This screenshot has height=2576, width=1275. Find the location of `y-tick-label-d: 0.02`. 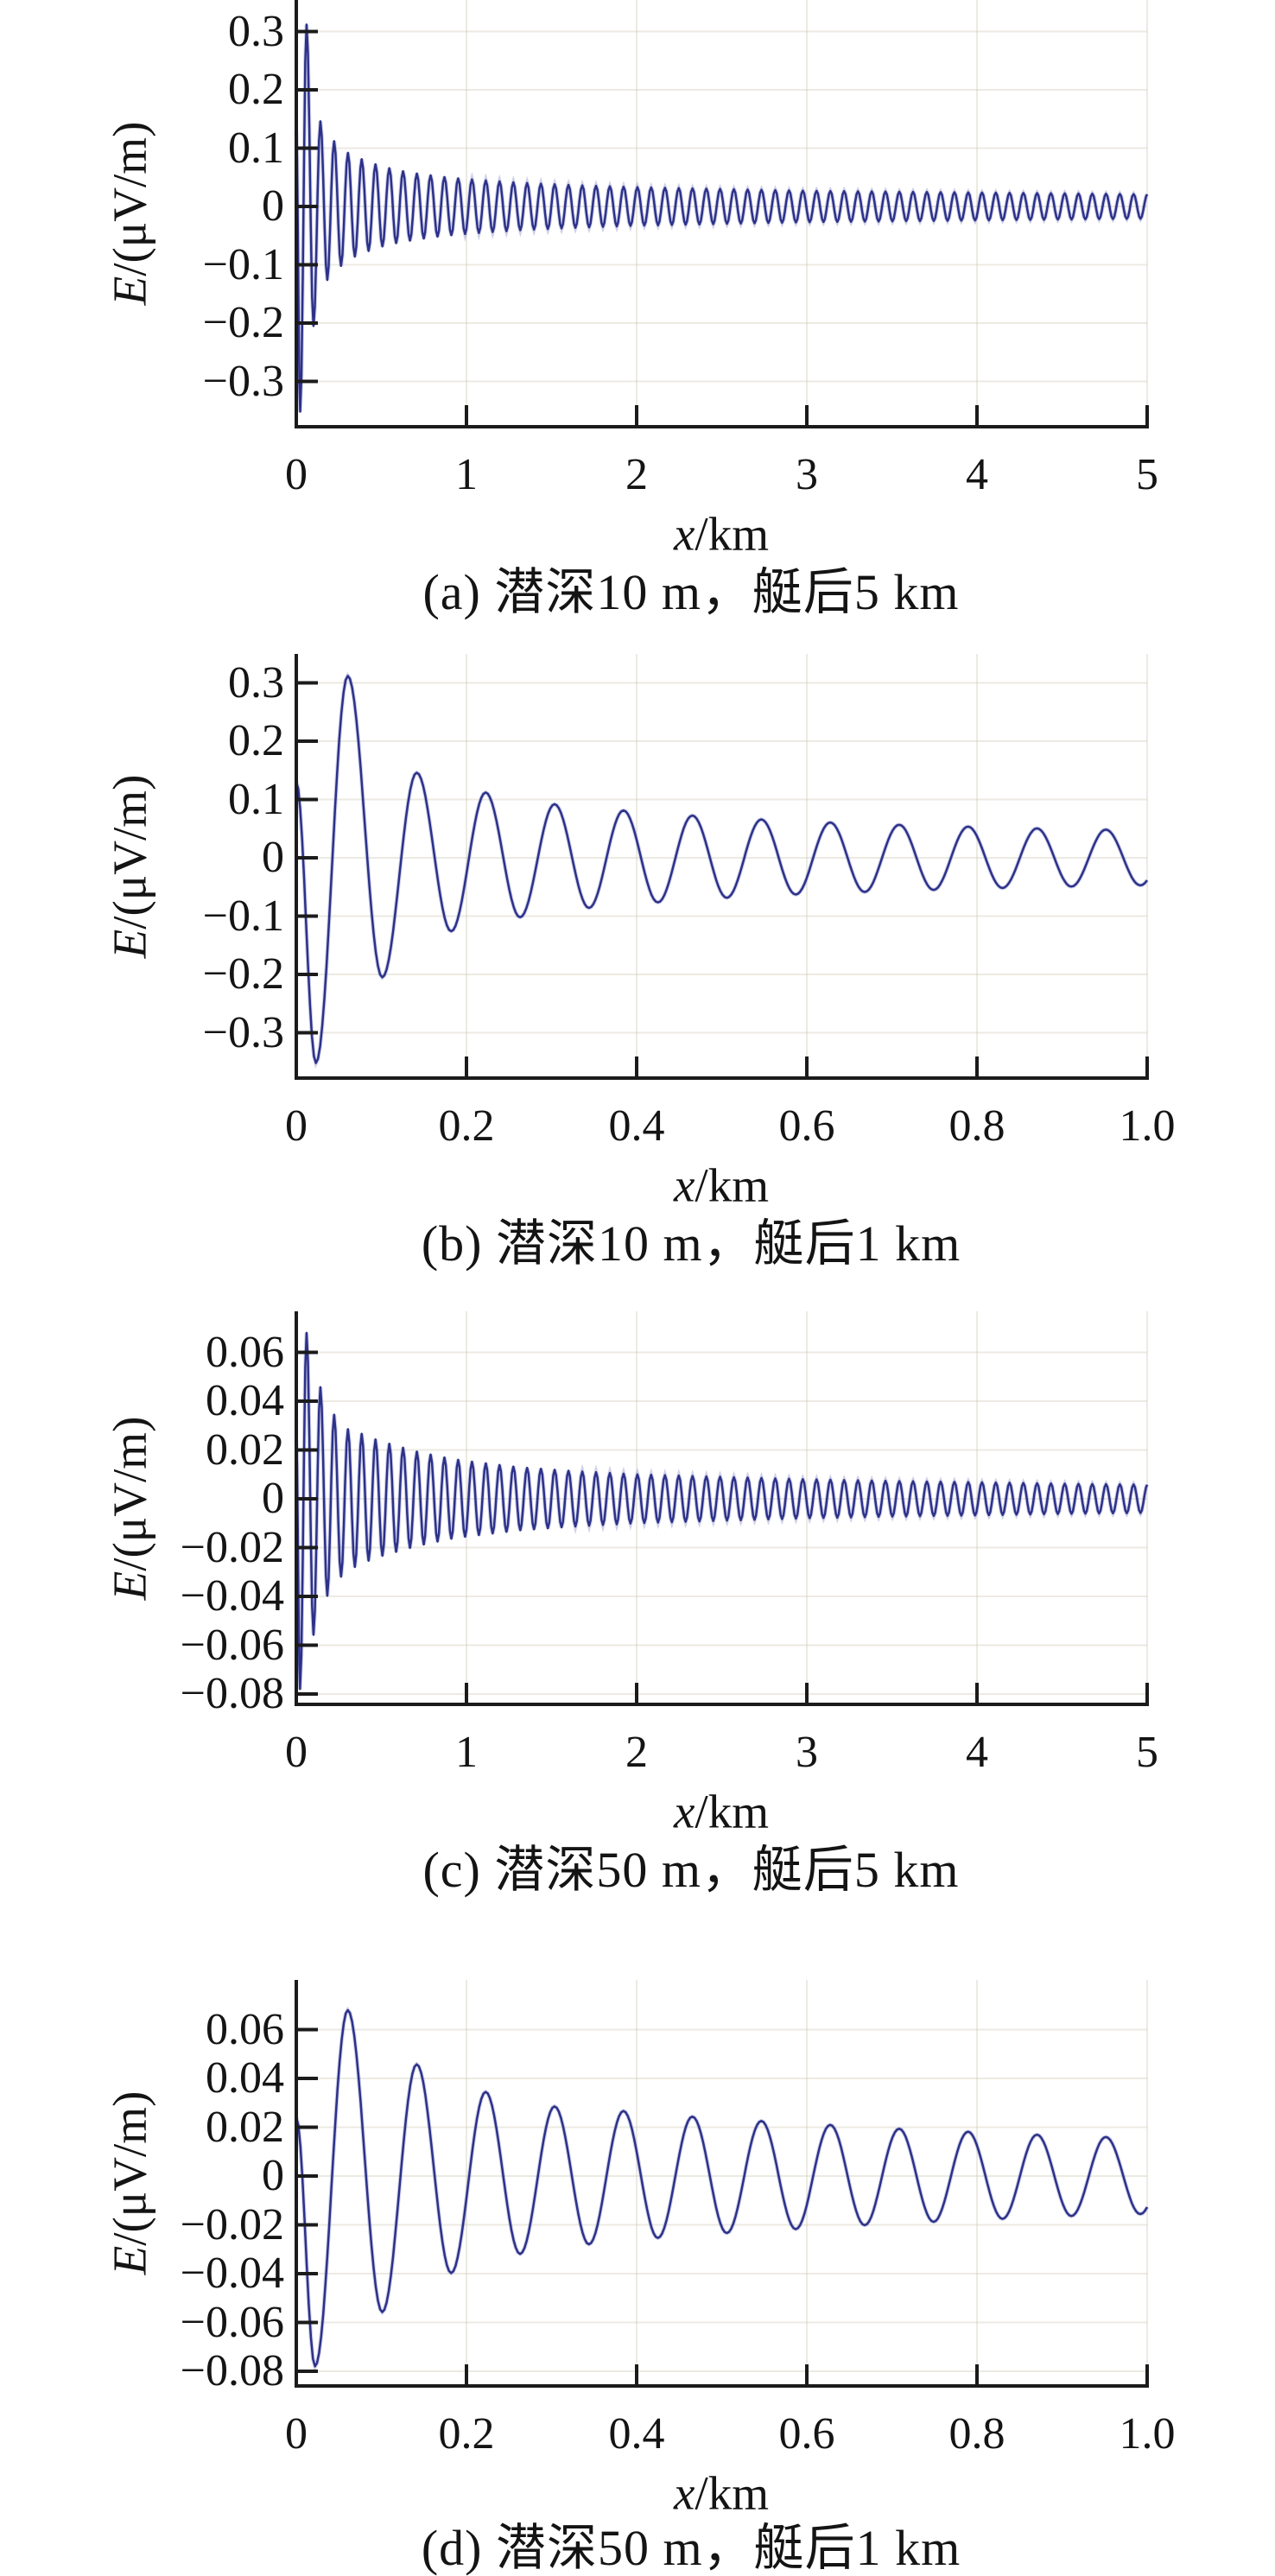

y-tick-label-d: 0.02 is located at coordinates (245, 2127).